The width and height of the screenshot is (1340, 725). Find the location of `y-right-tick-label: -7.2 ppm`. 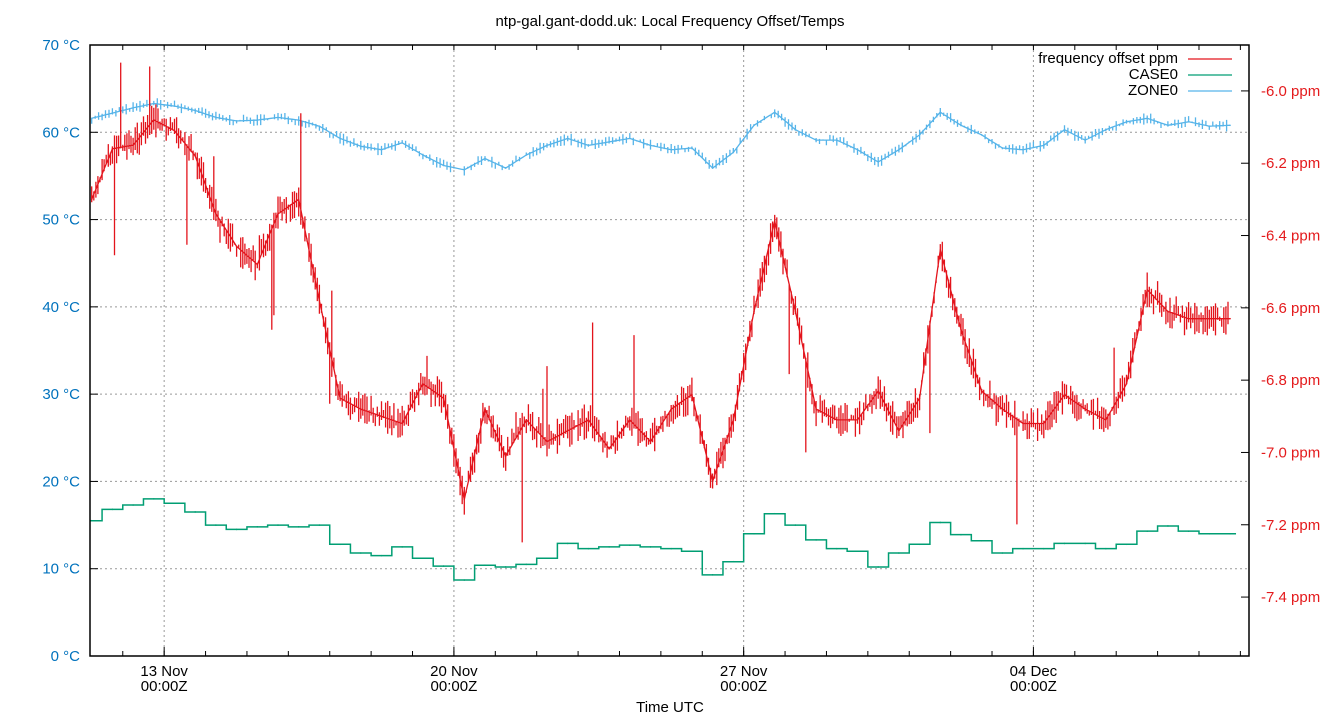

y-right-tick-label: -7.2 ppm is located at coordinates (1290, 525).